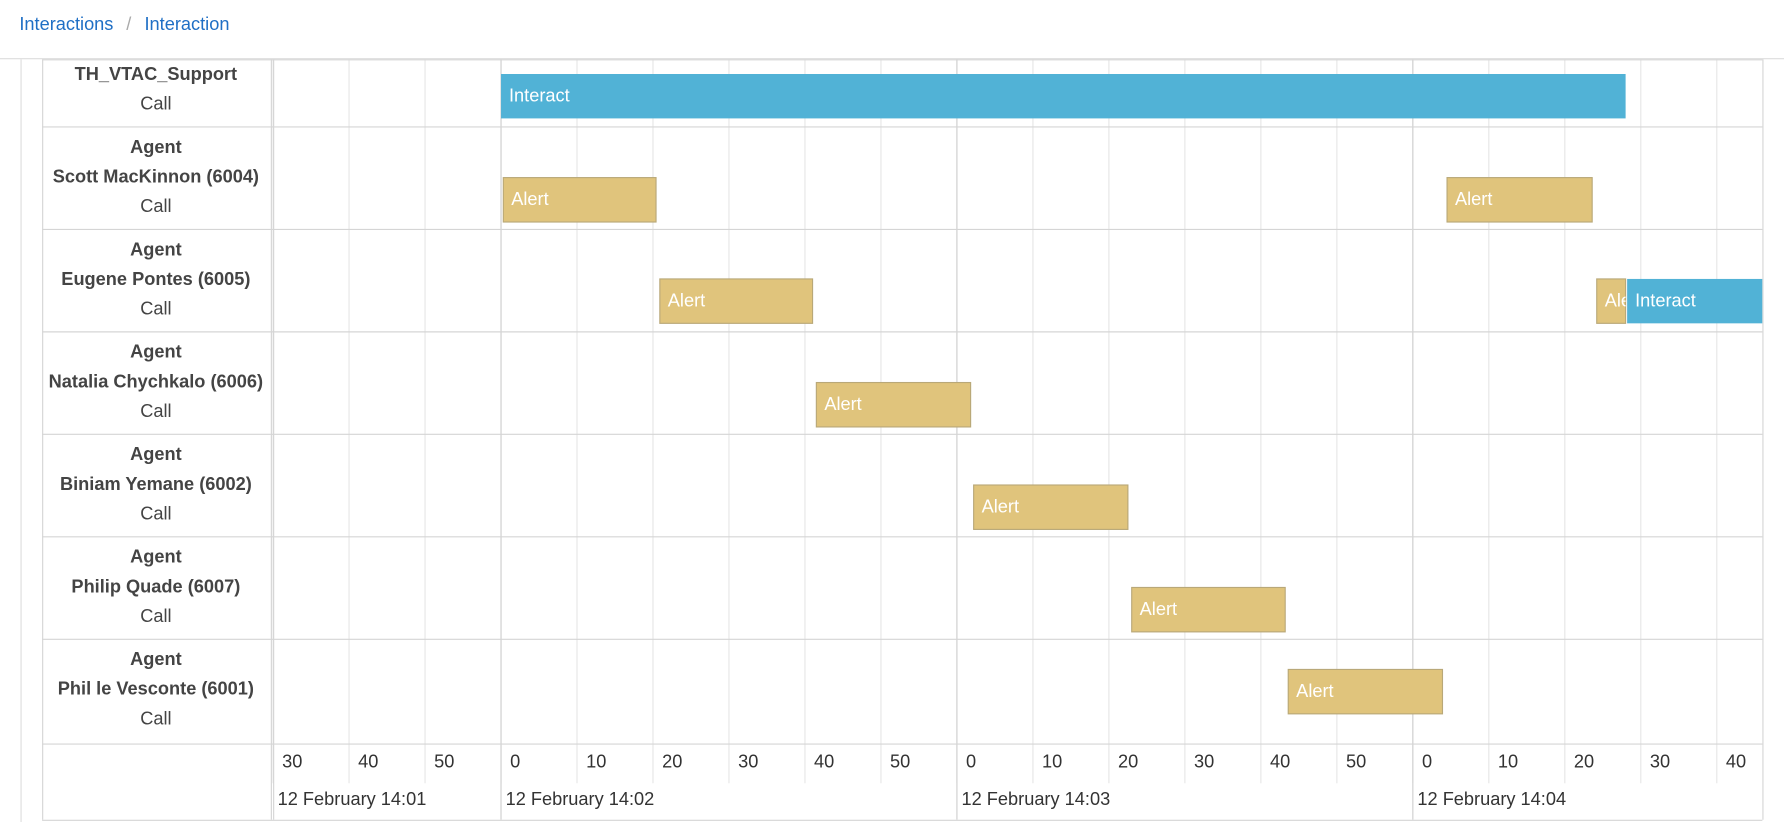 Image resolution: width=1784 pixels, height=822 pixels. I want to click on breadcrumb-link: Interaction, so click(186, 24).